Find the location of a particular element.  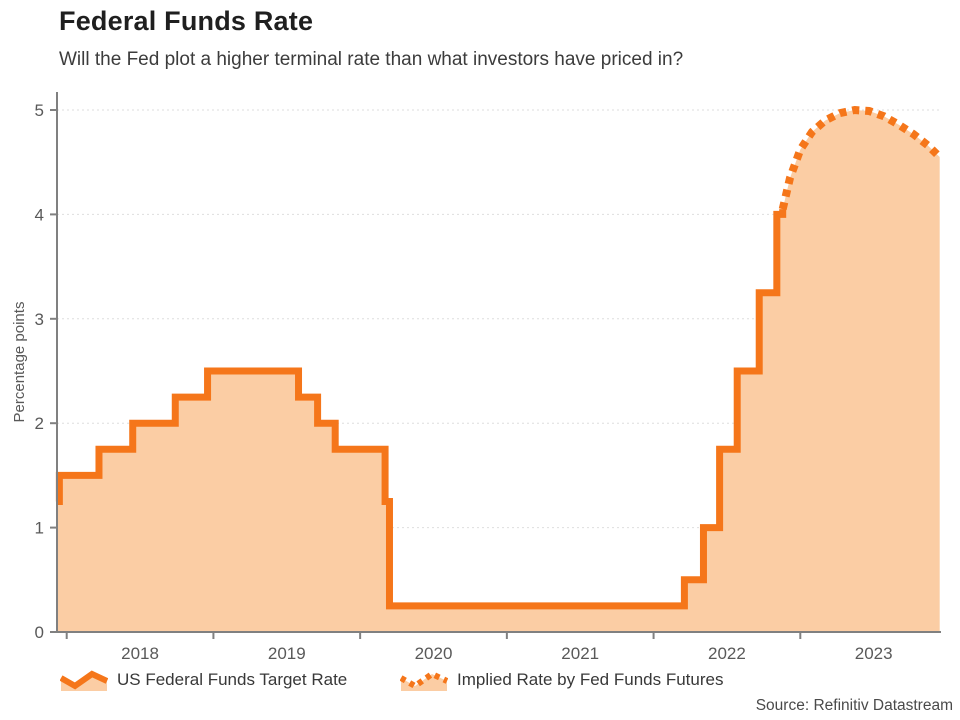

legend-item-implied-rate: Implied Rate by Fed Funds Futures is located at coordinates (561, 680).